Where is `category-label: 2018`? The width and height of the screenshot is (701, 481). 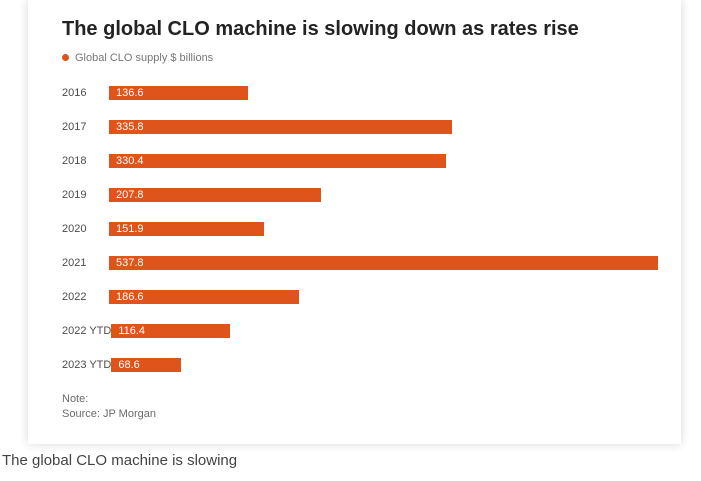 category-label: 2018 is located at coordinates (74, 161).